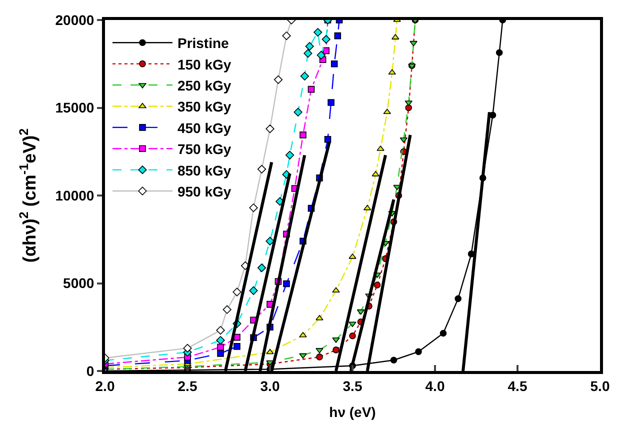 This screenshot has width=622, height=431. Describe the element at coordinates (204, 191) in the screenshot. I see `legend-label: 950 kGy` at that location.